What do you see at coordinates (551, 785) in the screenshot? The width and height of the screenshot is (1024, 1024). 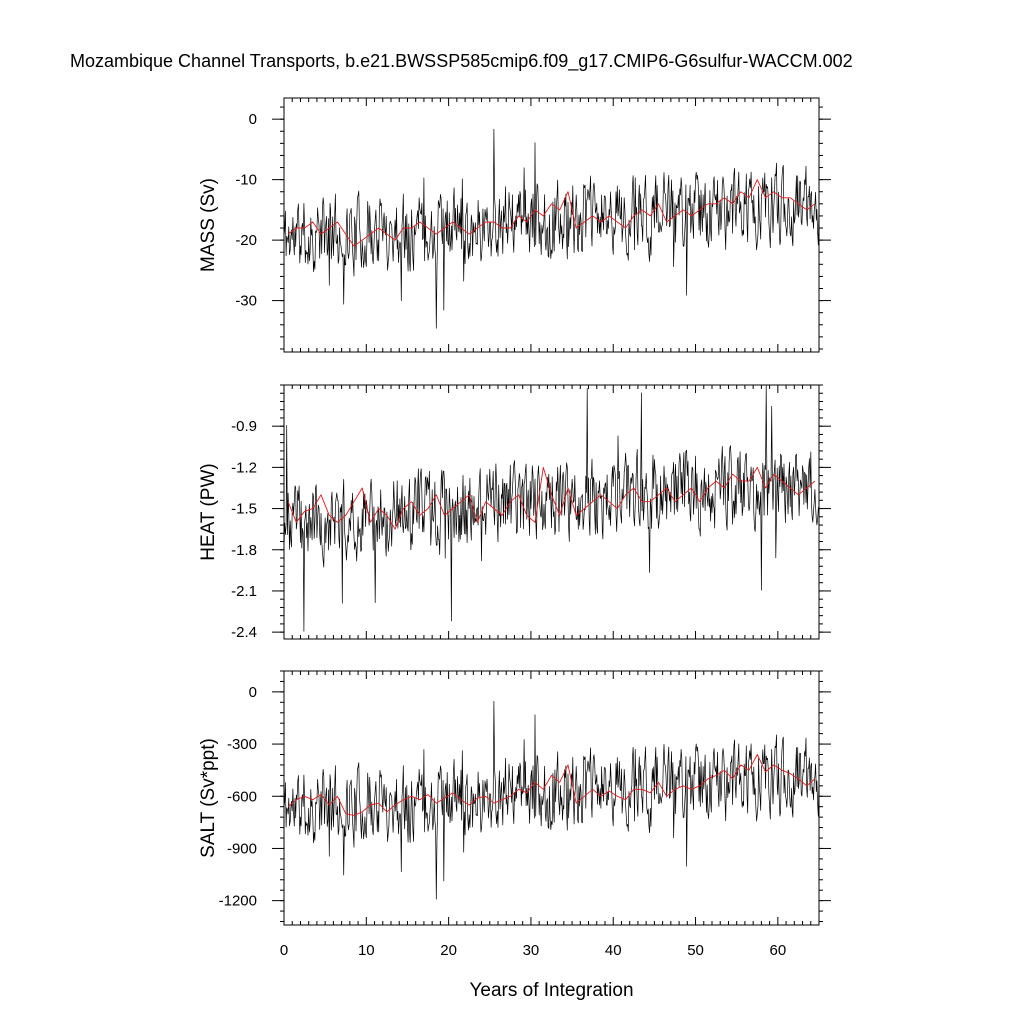 I see `salt-annual-mean-line` at bounding box center [551, 785].